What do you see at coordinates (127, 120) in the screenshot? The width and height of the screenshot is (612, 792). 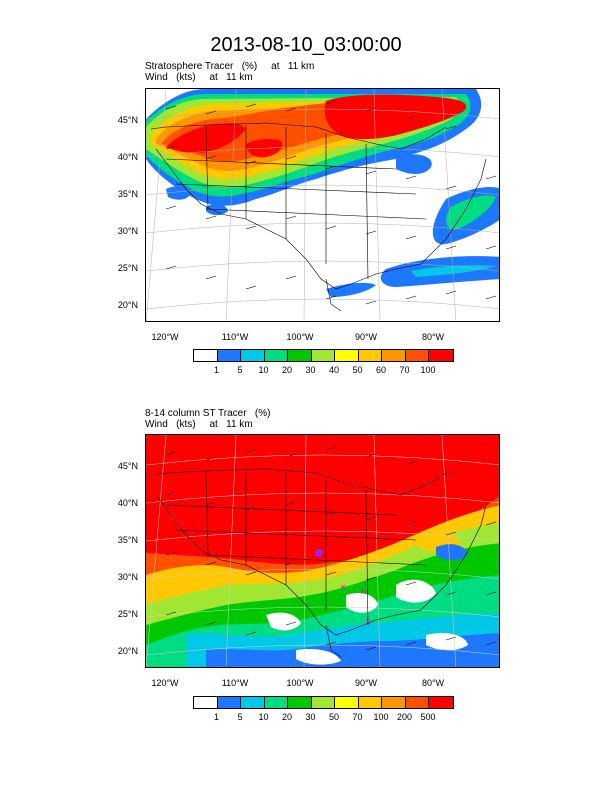 I see `panel1-lat-label: 45°N` at bounding box center [127, 120].